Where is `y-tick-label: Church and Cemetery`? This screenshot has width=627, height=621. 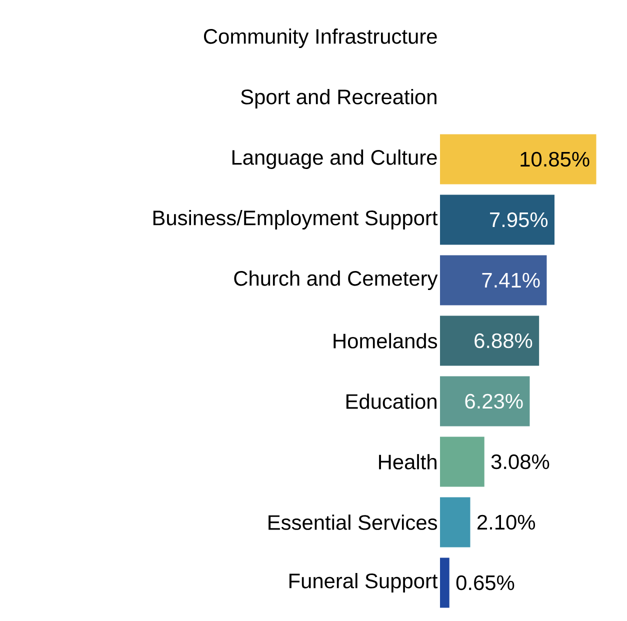
y-tick-label: Church and Cemetery is located at coordinates (336, 280).